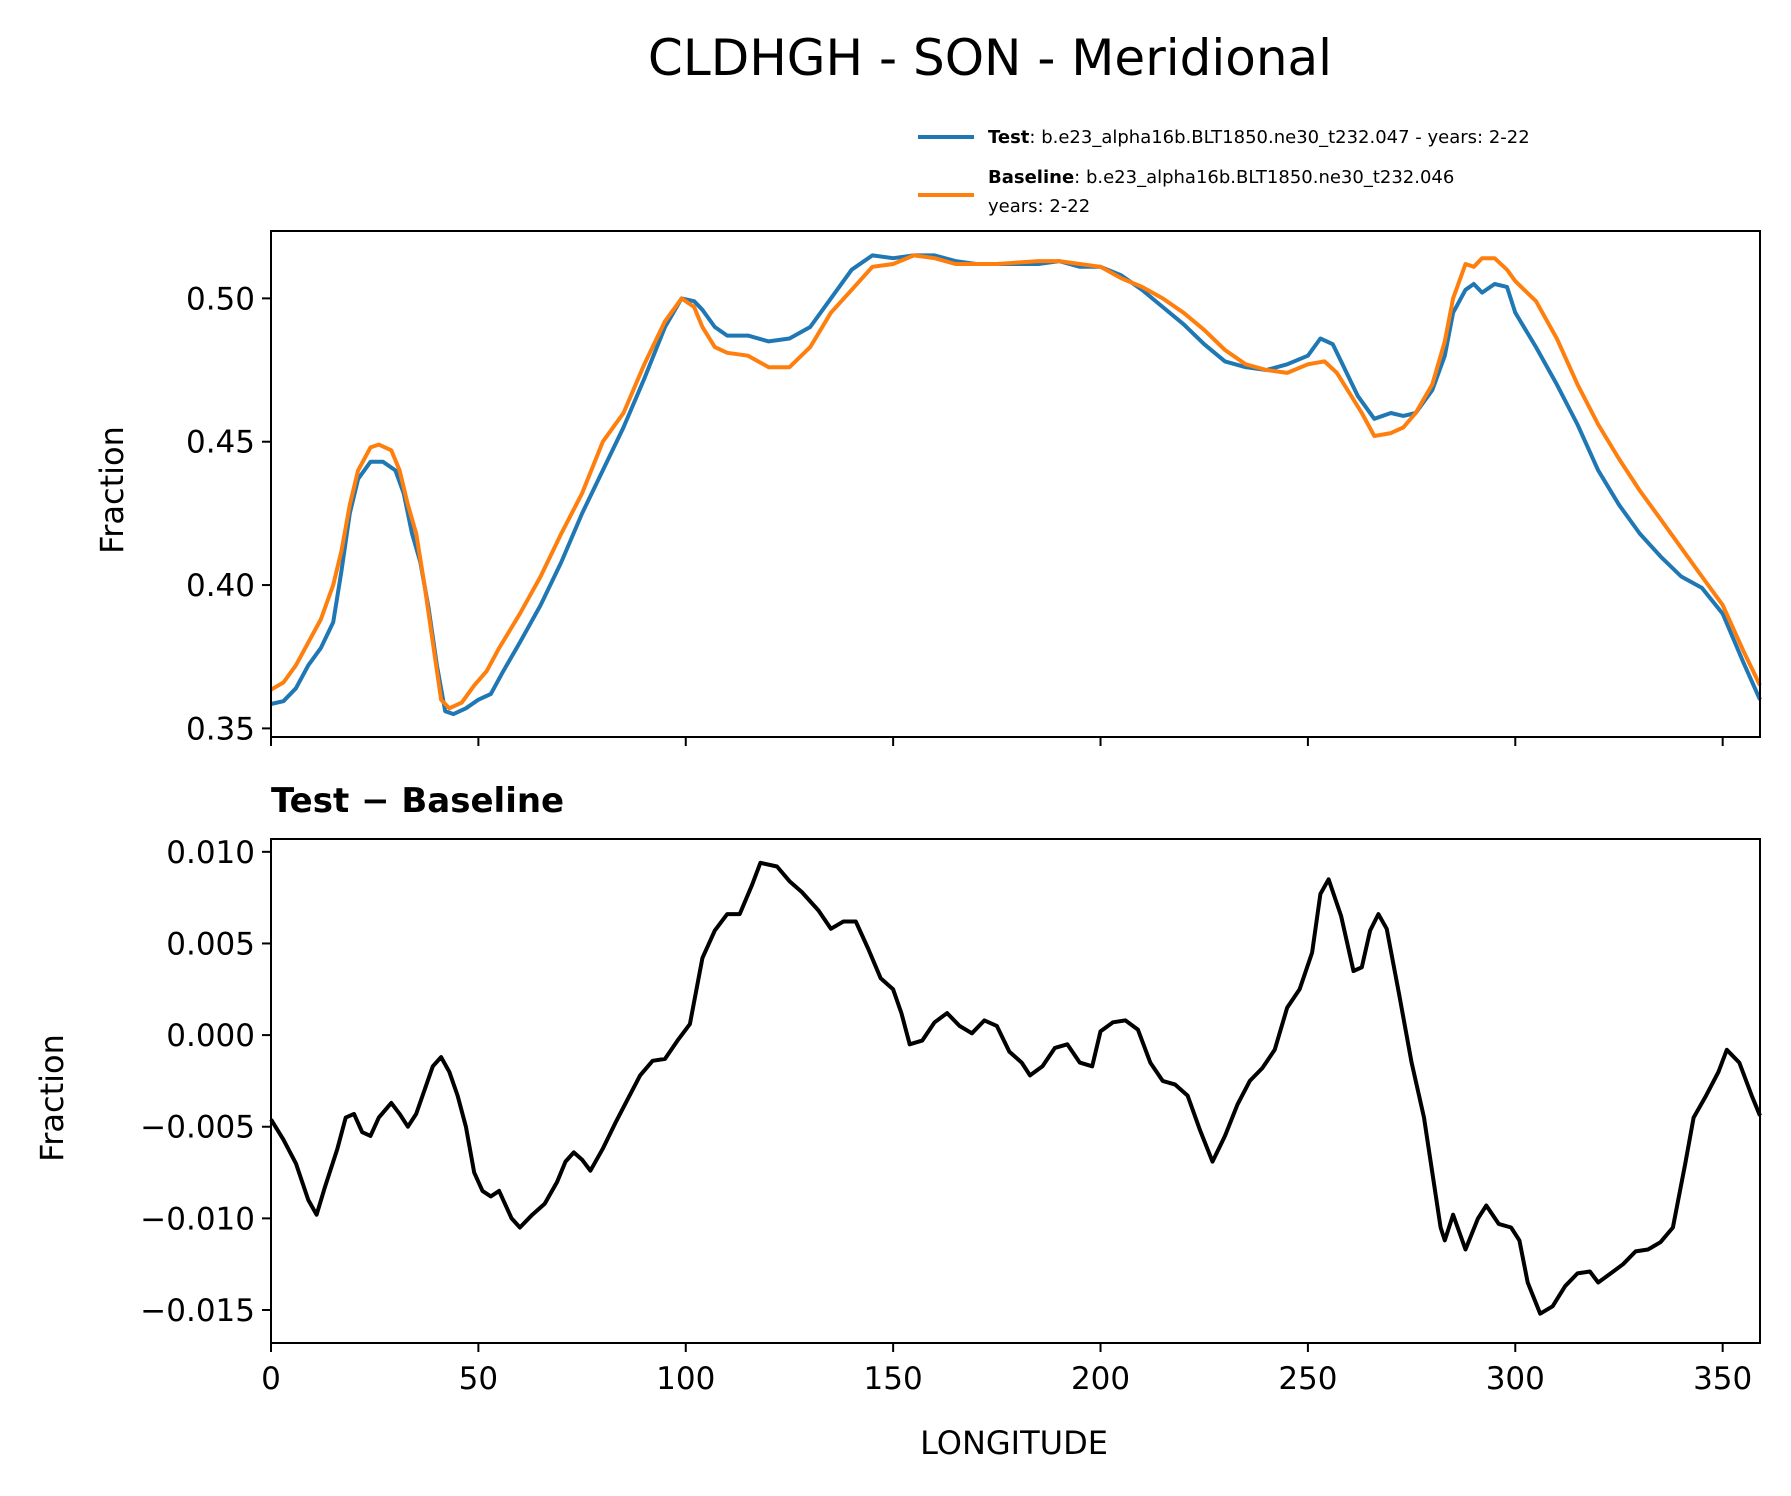 Image resolution: width=1791 pixels, height=1496 pixels. What do you see at coordinates (220, 299) in the screenshot?
I see `top-y-tick-label: 0.50` at bounding box center [220, 299].